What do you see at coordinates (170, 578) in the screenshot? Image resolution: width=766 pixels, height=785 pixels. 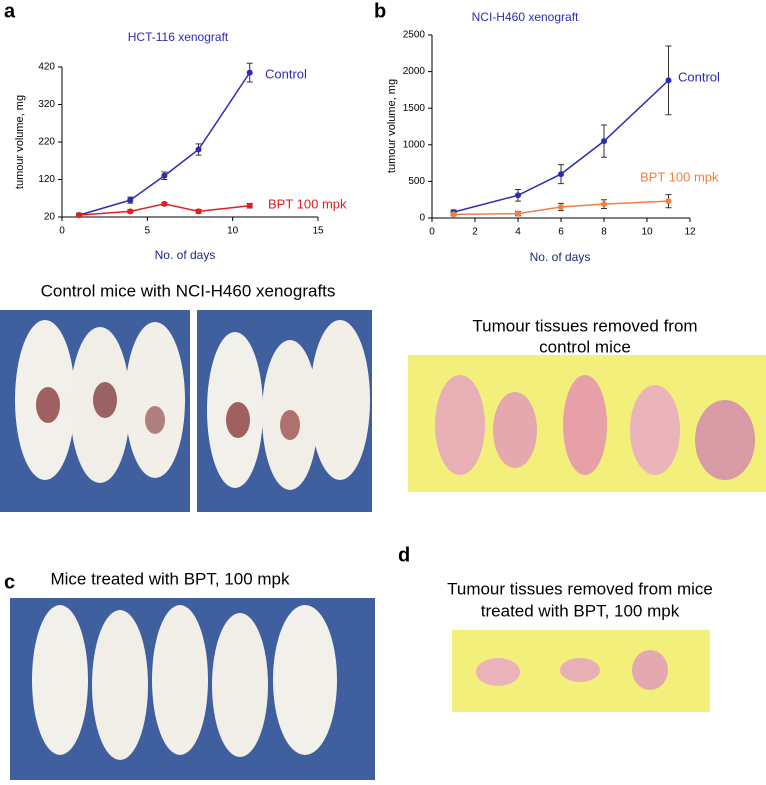 I see `caption: Mice treated with BPT, 100 mpk` at bounding box center [170, 578].